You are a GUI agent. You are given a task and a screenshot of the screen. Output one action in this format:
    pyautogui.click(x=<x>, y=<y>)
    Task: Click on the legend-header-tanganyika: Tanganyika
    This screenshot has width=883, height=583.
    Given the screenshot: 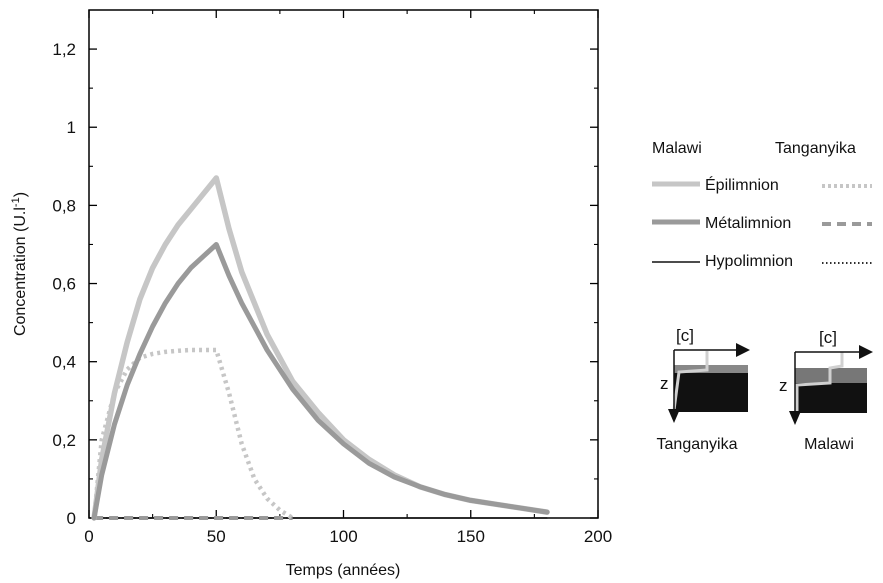 What is the action you would take?
    pyautogui.click(x=815, y=148)
    